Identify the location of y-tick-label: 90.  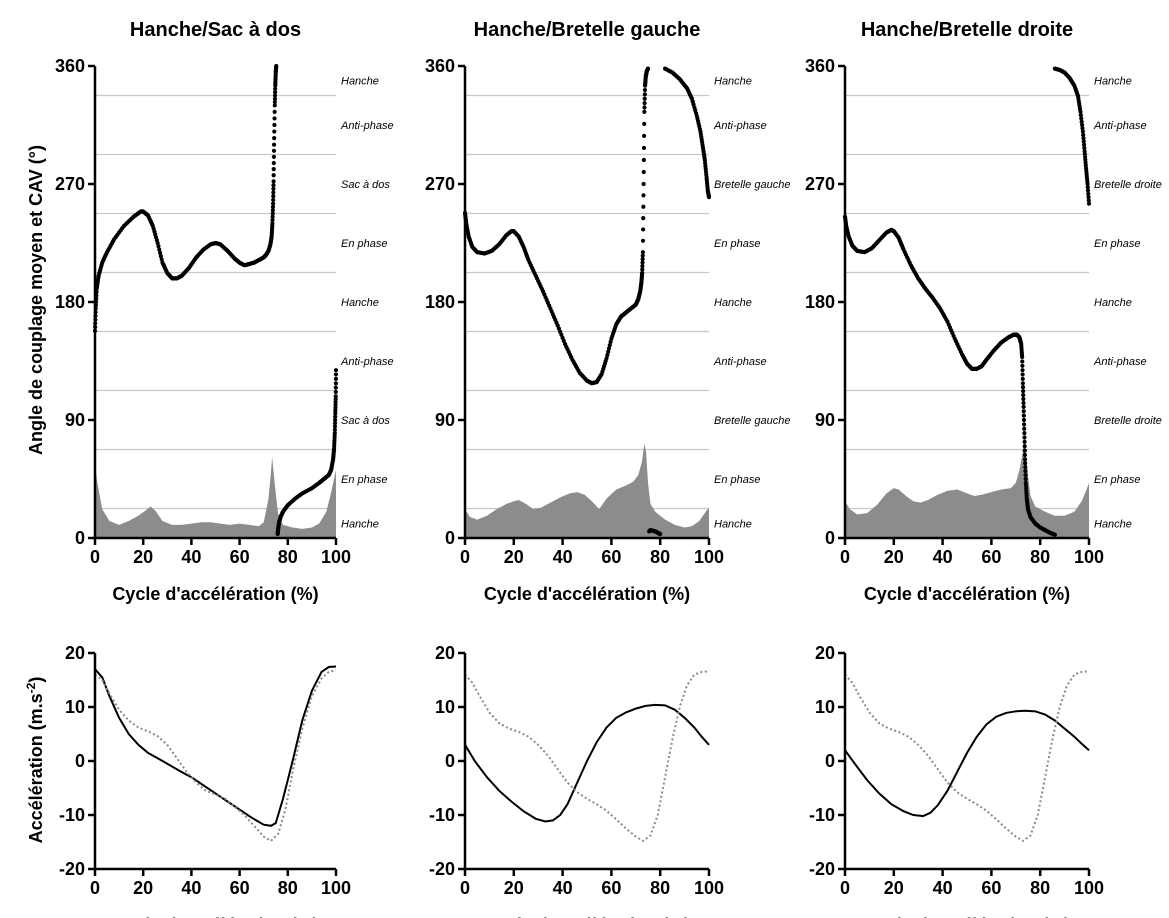
(75, 420).